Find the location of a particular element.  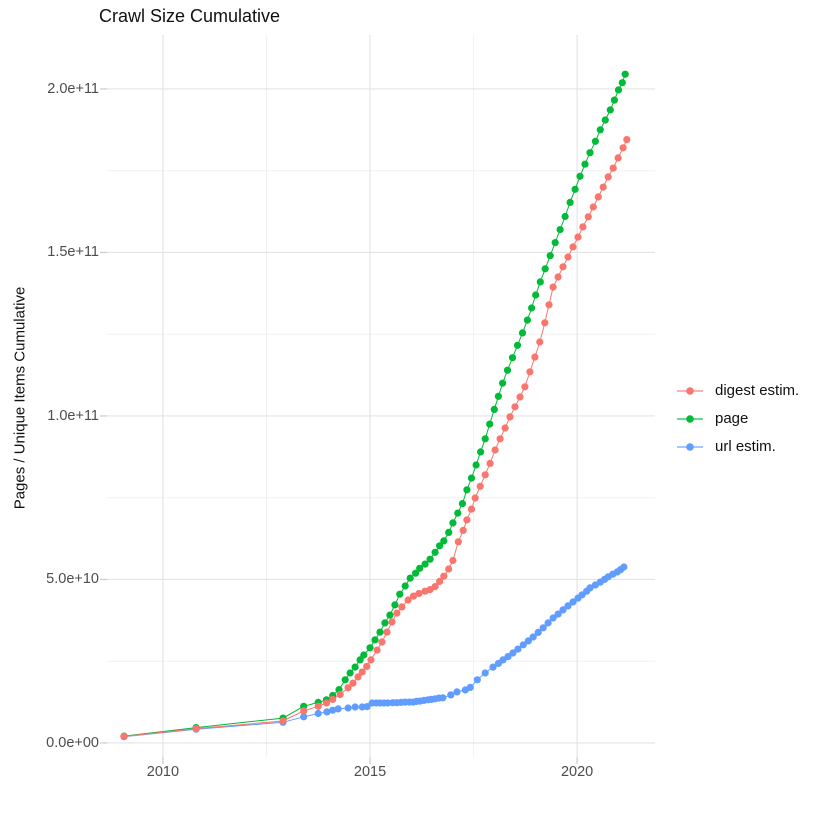

legend-item-label: page is located at coordinates (732, 418).